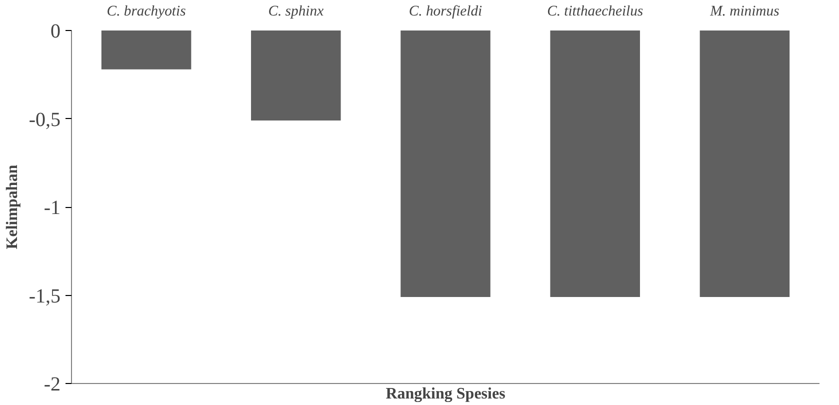 The image size is (839, 405). I want to click on y-tick-label: 0, so click(55, 31).